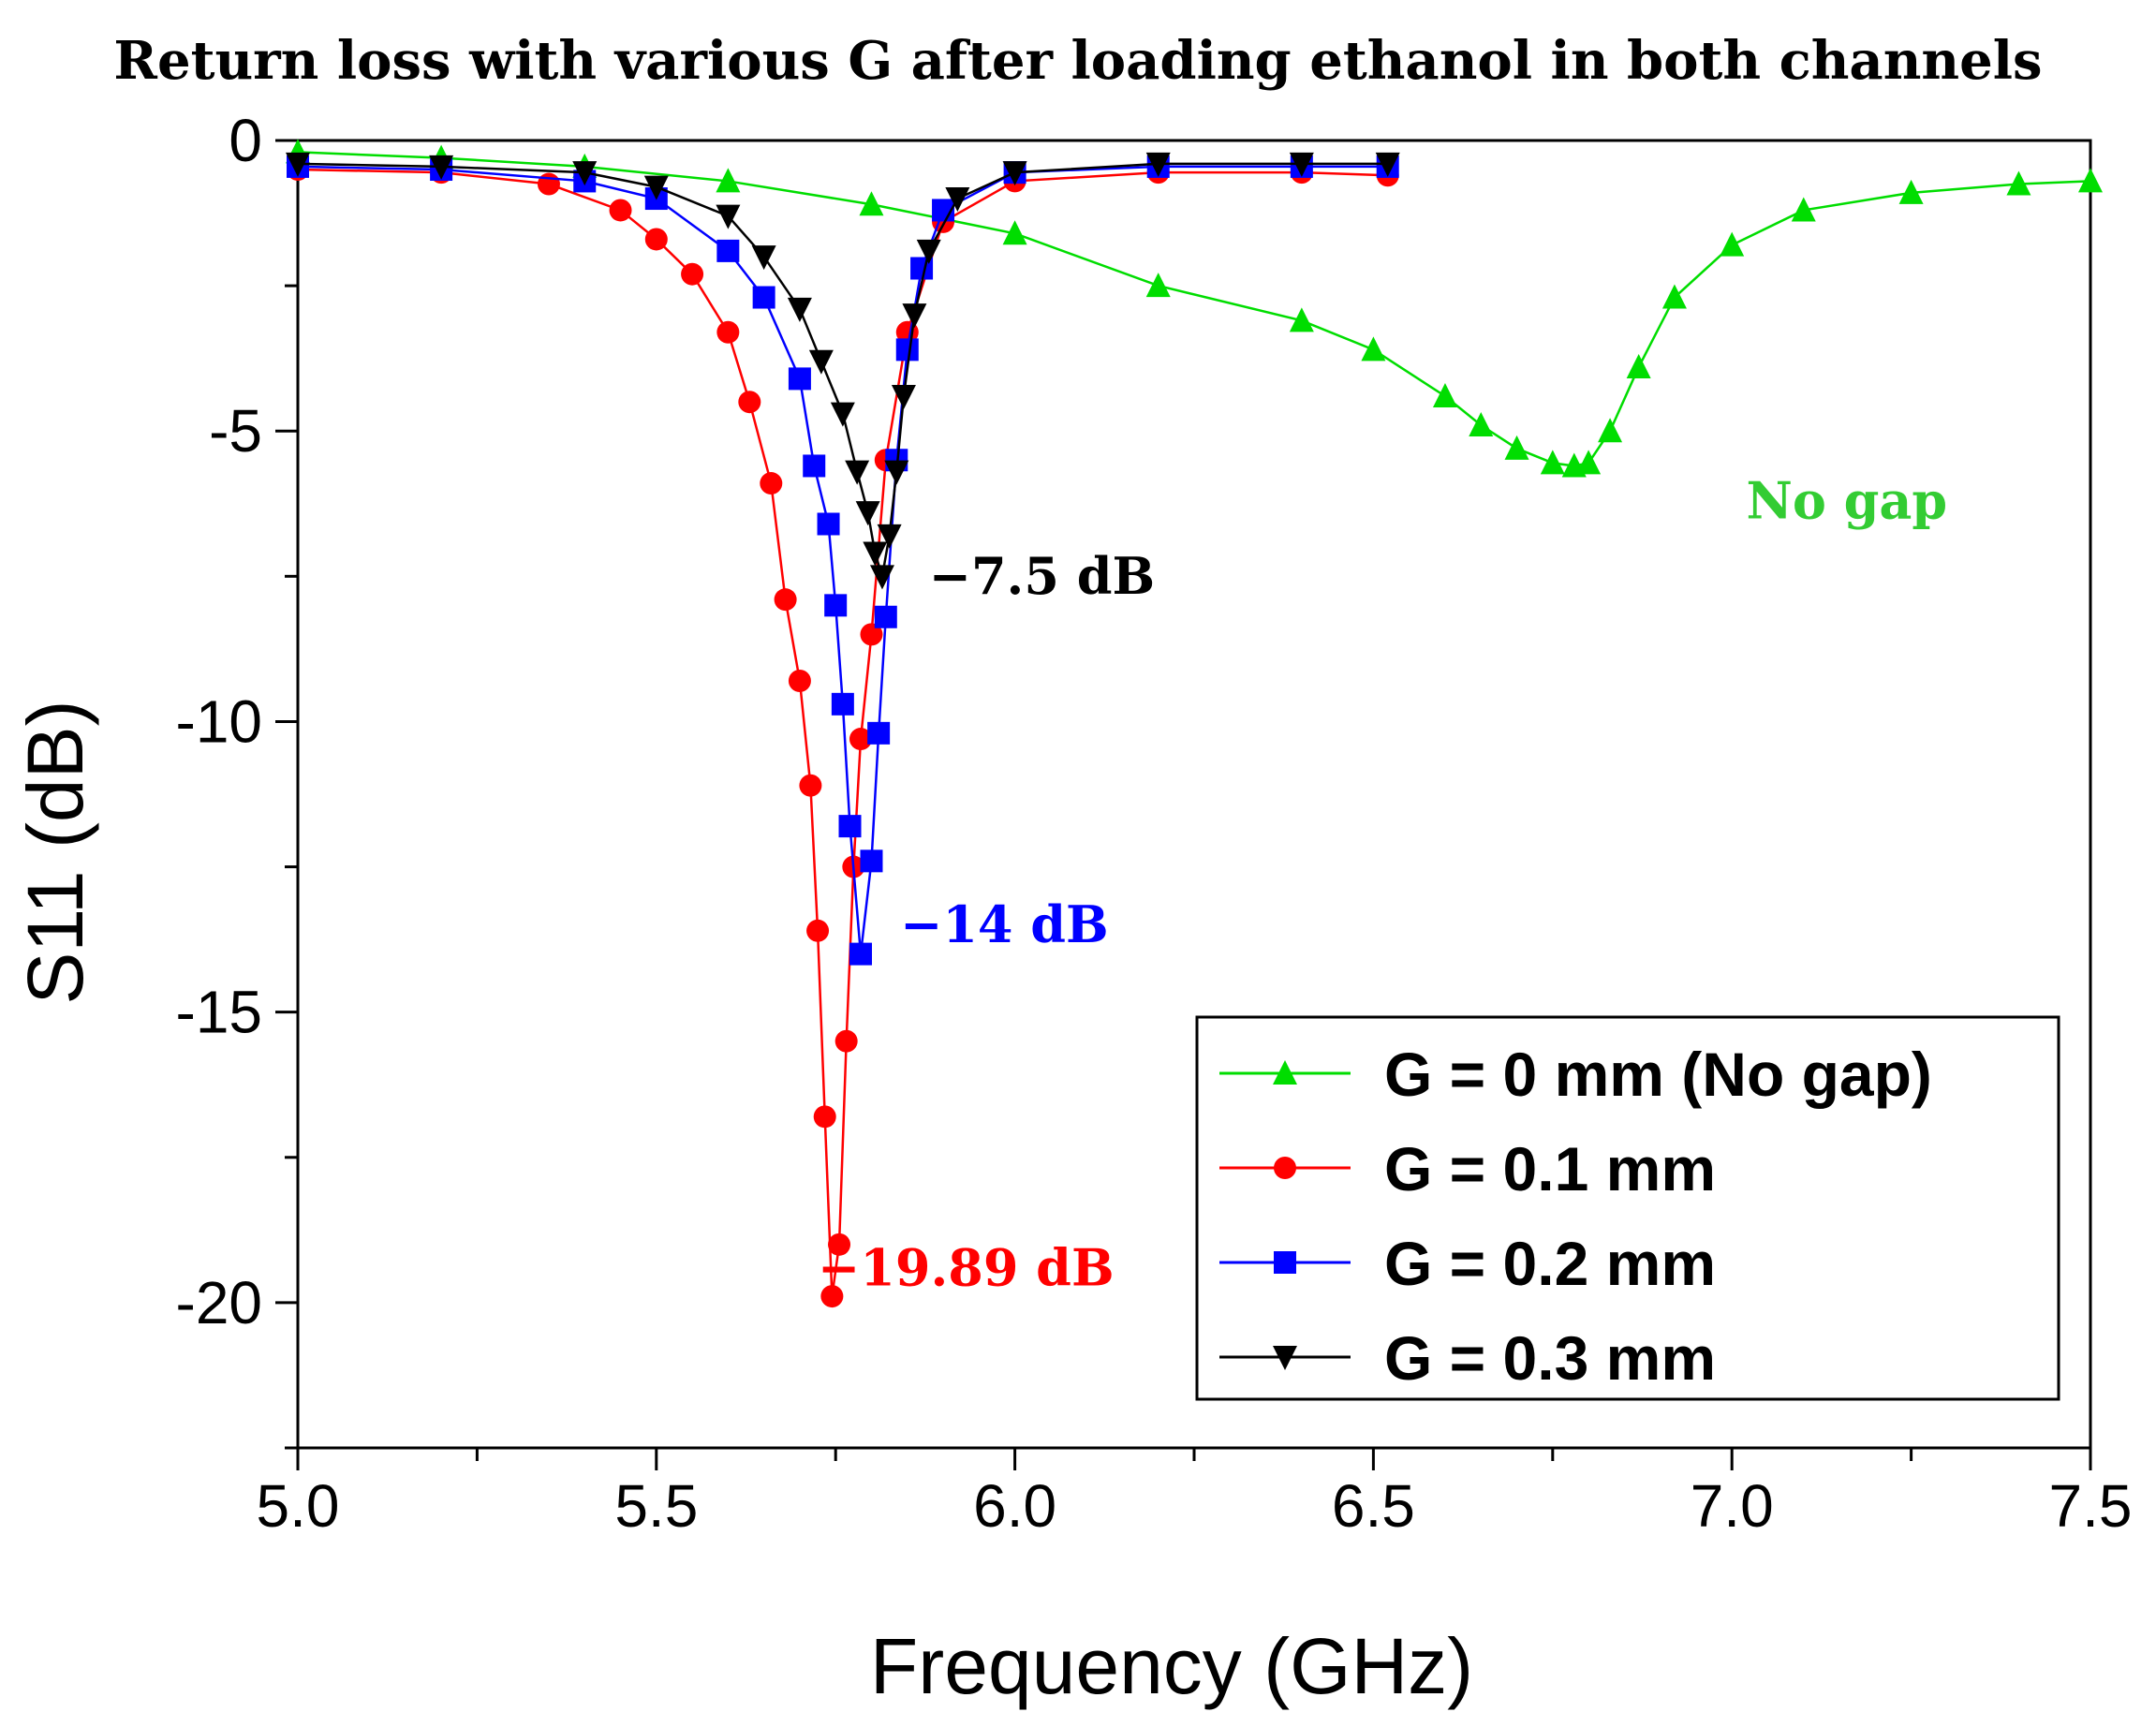 The width and height of the screenshot is (2156, 1727). Describe the element at coordinates (298, 1506) in the screenshot. I see `x-tick-label: 5.0` at that location.